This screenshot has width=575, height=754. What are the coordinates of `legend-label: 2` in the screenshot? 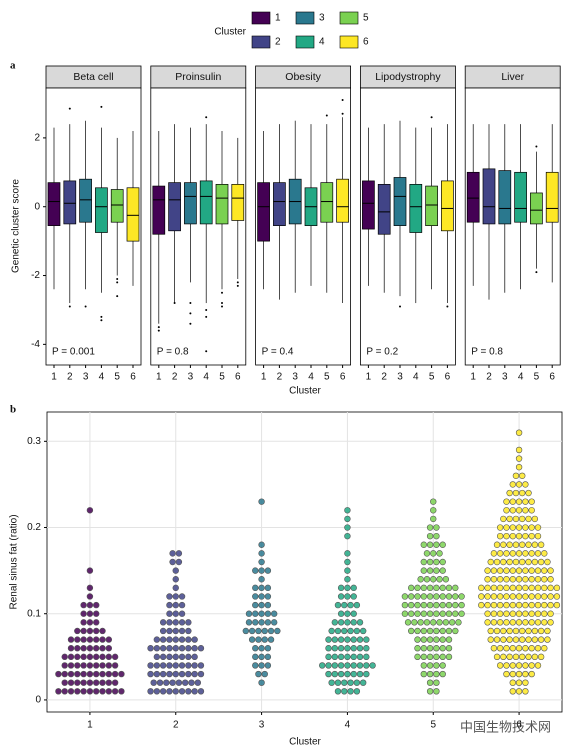 It's located at (278, 42).